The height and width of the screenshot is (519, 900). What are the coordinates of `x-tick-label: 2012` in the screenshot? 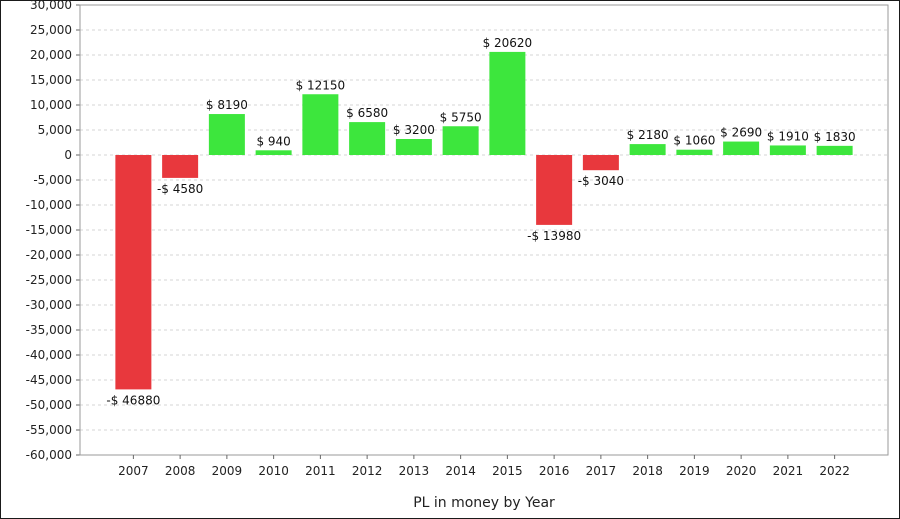 It's located at (367, 471).